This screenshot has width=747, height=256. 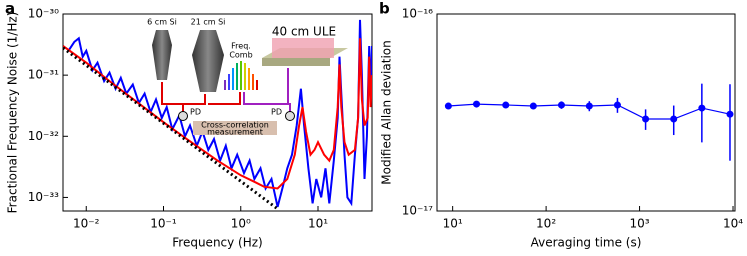 What do you see at coordinates (10, 9) in the screenshot?
I see `panel-label: a` at bounding box center [10, 9].